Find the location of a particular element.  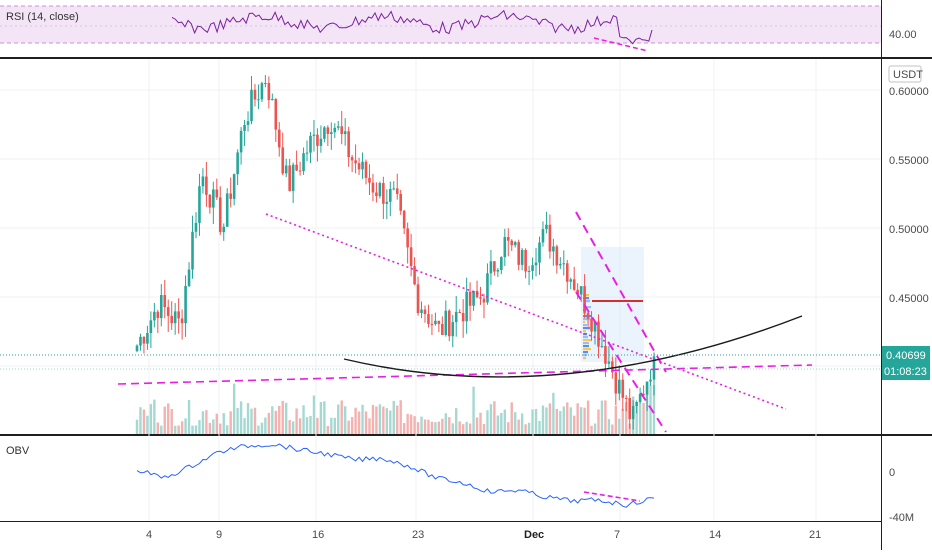

x-tick-7: 7 is located at coordinates (617, 535).